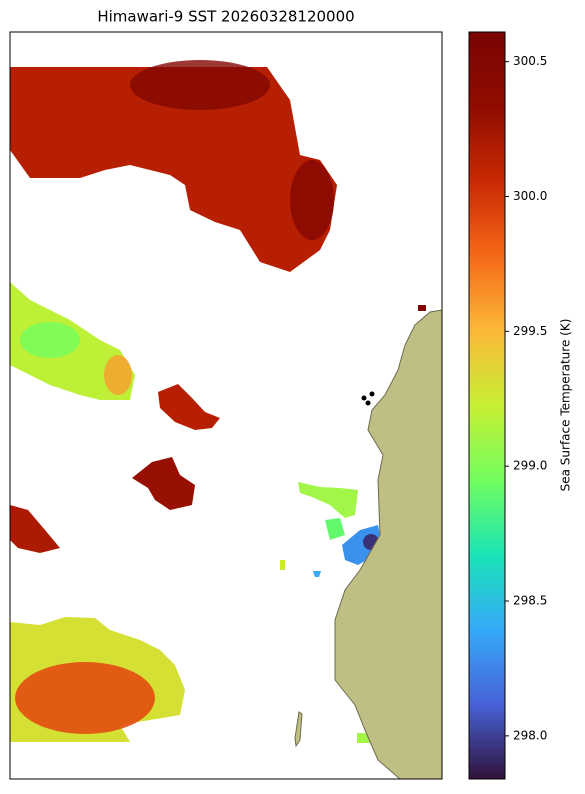  What do you see at coordinates (530, 466) in the screenshot?
I see `colorbar-tick-label: 299.0` at bounding box center [530, 466].